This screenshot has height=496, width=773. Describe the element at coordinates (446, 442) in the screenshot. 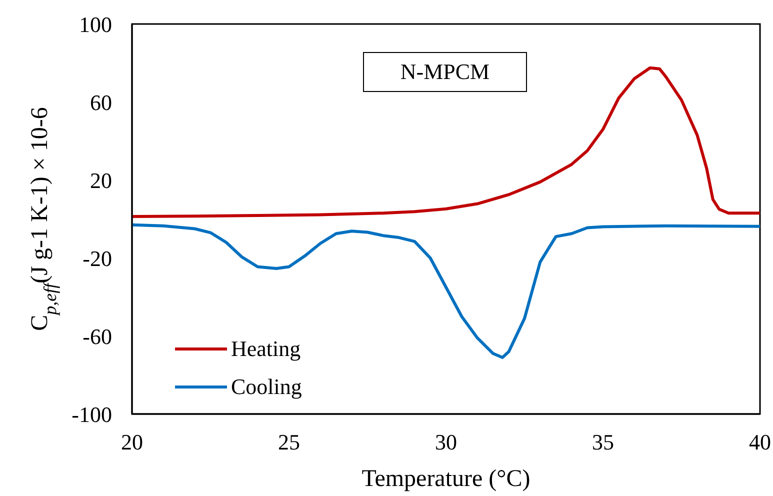

I see `x-tick-label: 30` at that location.